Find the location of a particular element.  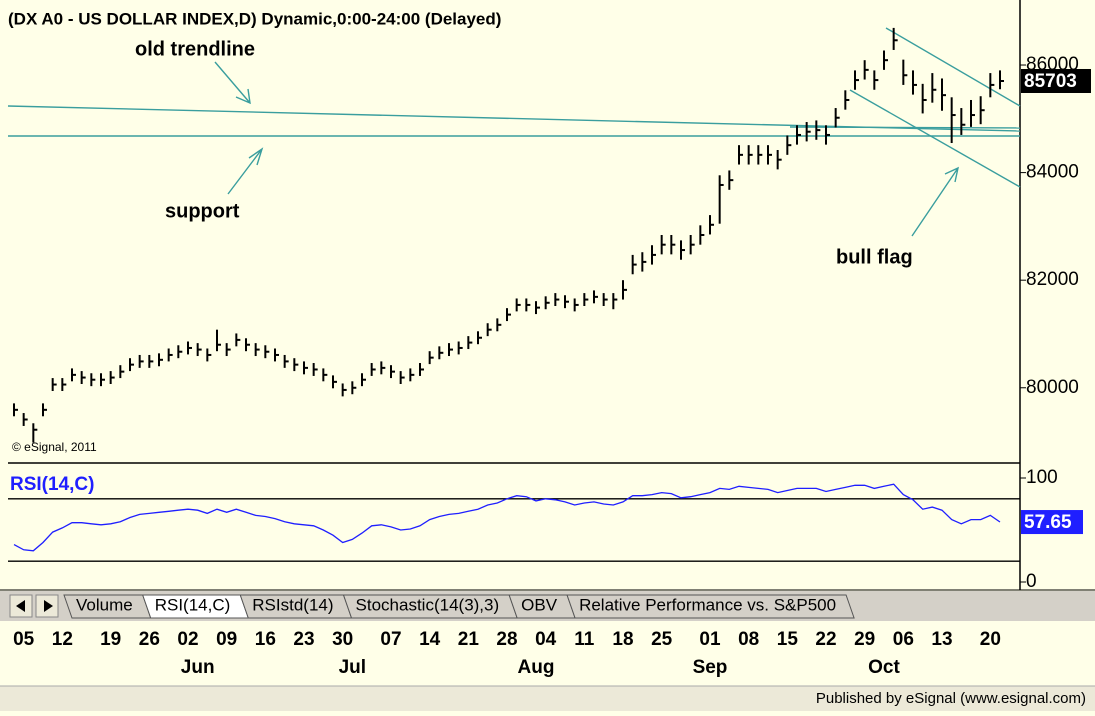

last-price-box is located at coordinates (1056, 80).